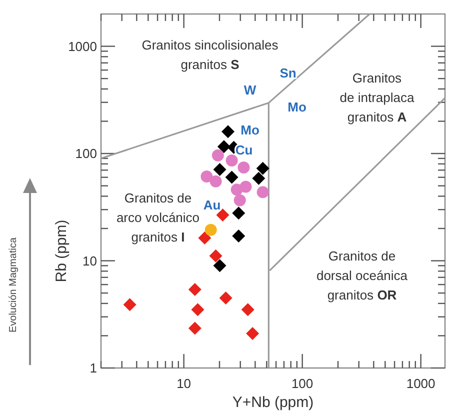  What do you see at coordinates (82, 46) in the screenshot?
I see `y-tick-label: 1000` at bounding box center [82, 46].